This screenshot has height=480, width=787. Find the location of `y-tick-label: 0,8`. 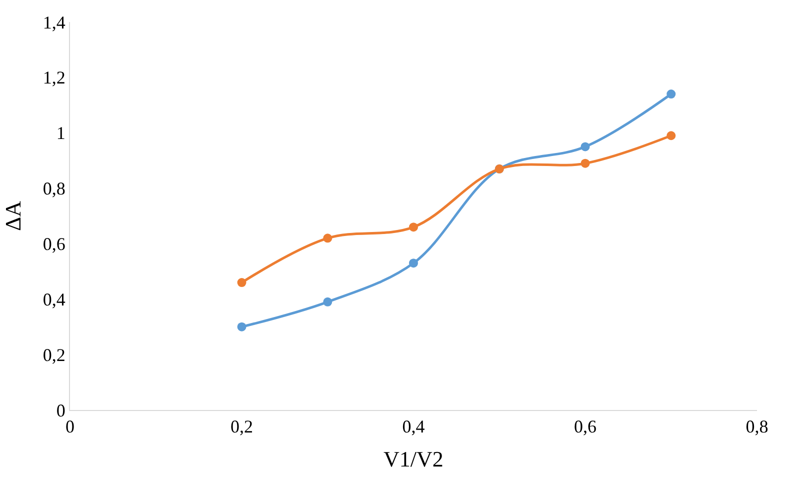

y-tick-label: 0,8 is located at coordinates (54, 188).